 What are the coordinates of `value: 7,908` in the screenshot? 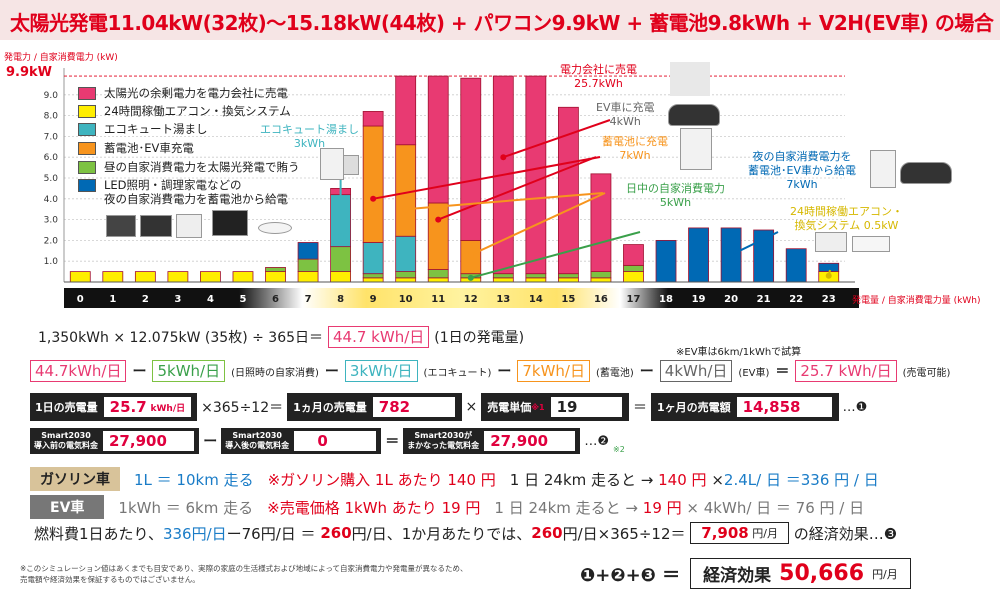 It's located at (725, 533).